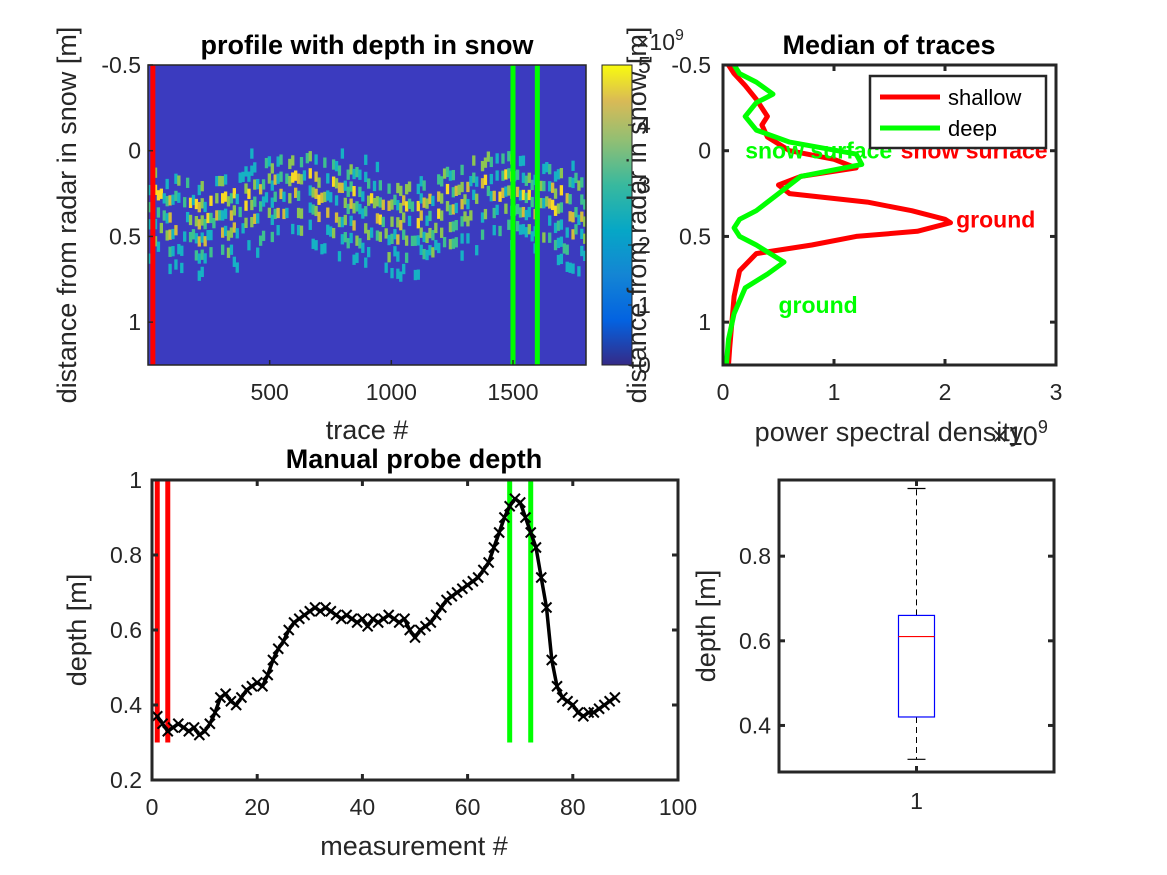  What do you see at coordinates (873, 646) in the screenshot?
I see `box-panel: 1 0.4 0.6 0.8 depth [m]` at bounding box center [873, 646].